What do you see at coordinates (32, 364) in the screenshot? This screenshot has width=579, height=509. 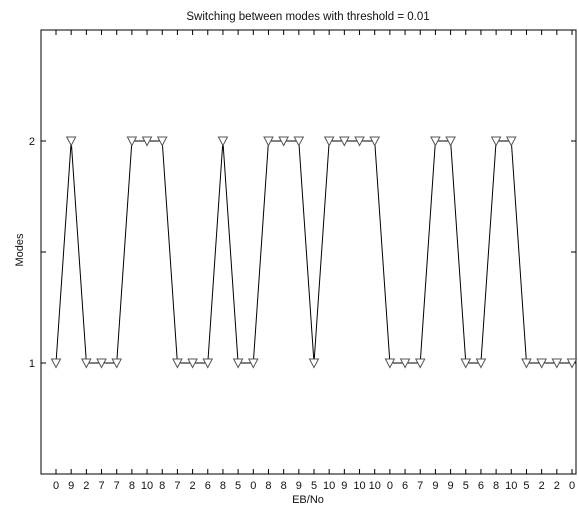 I see `y-tick-label: 1` at bounding box center [32, 364].